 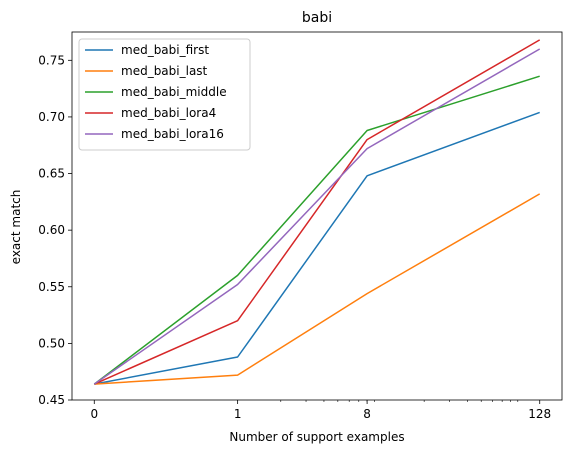 What do you see at coordinates (51, 174) in the screenshot?
I see `y-tick-label: 0.65` at bounding box center [51, 174].